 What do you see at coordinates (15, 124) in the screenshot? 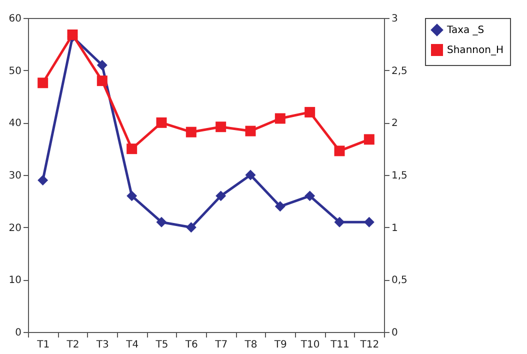
I see `y-tick-label: 40` at bounding box center [15, 124].